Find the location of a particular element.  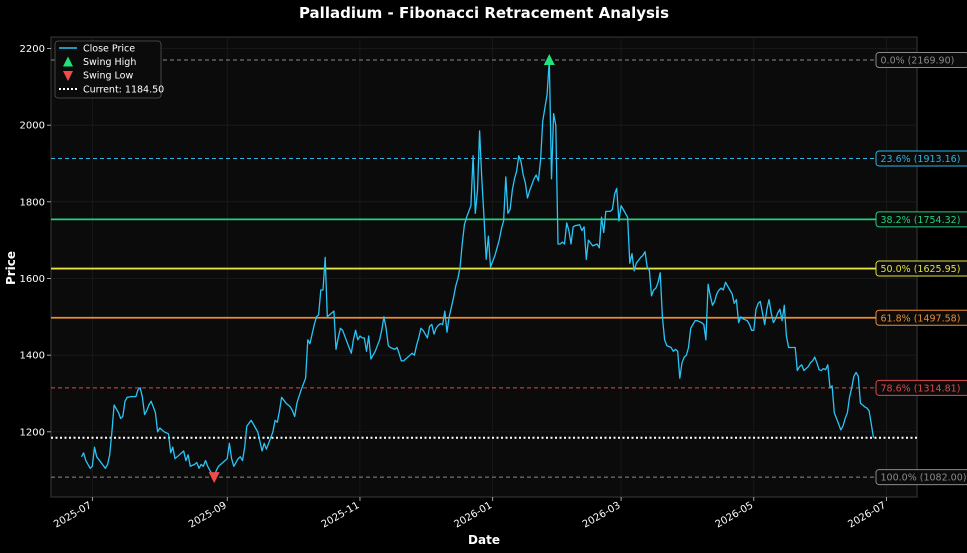

fib-level-label: 23.6% (1913.16) is located at coordinates (921, 159).